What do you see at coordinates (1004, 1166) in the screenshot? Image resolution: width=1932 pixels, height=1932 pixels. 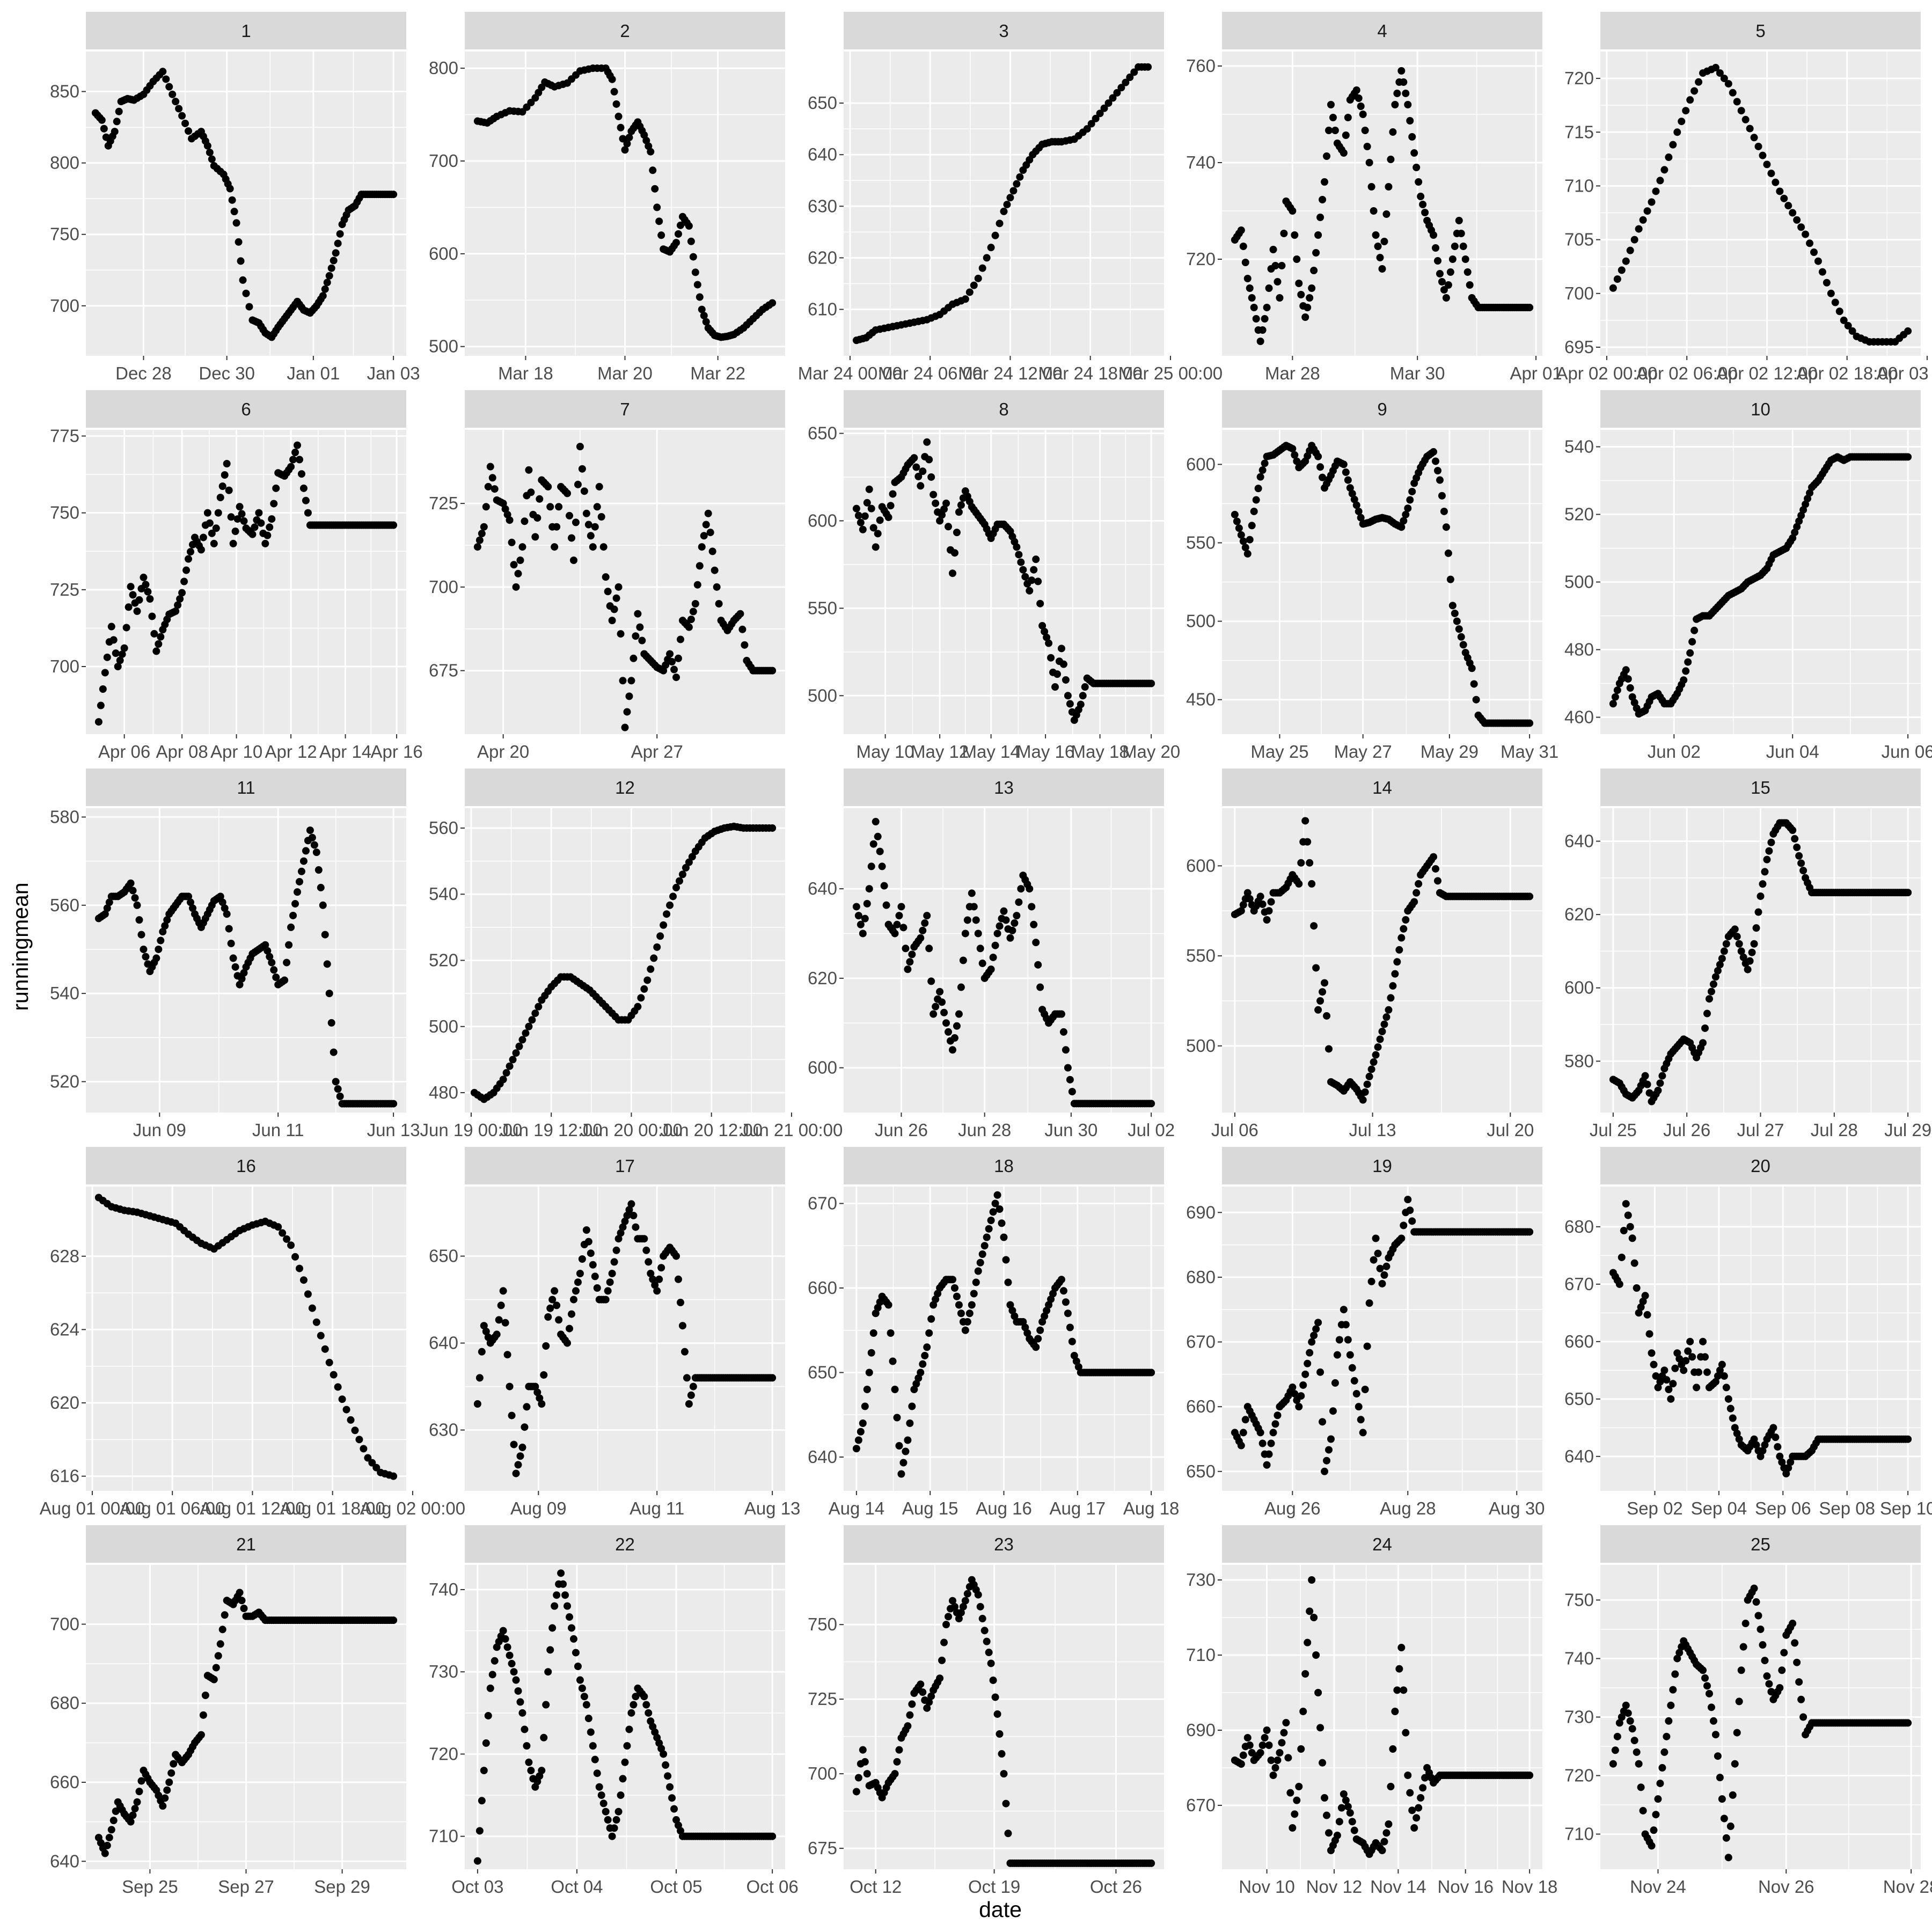 I see `facet-label: 18` at bounding box center [1004, 1166].